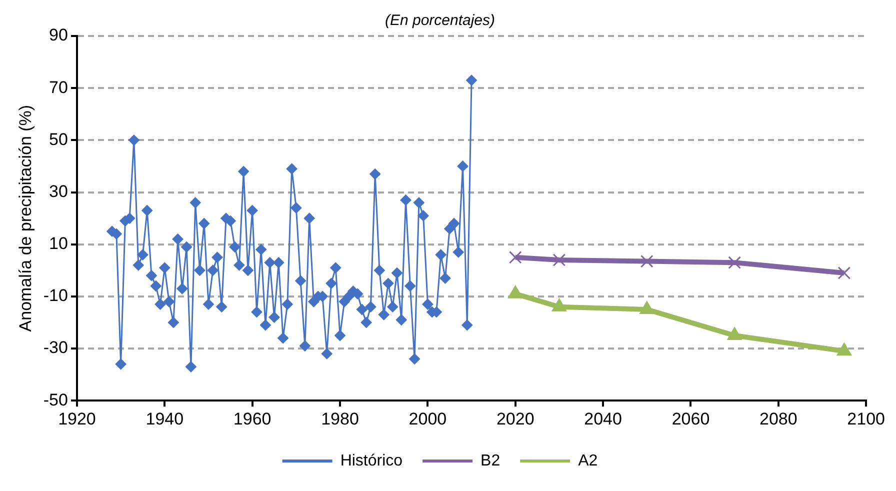  I want to click on y-tick-label: 70, so click(58, 87).